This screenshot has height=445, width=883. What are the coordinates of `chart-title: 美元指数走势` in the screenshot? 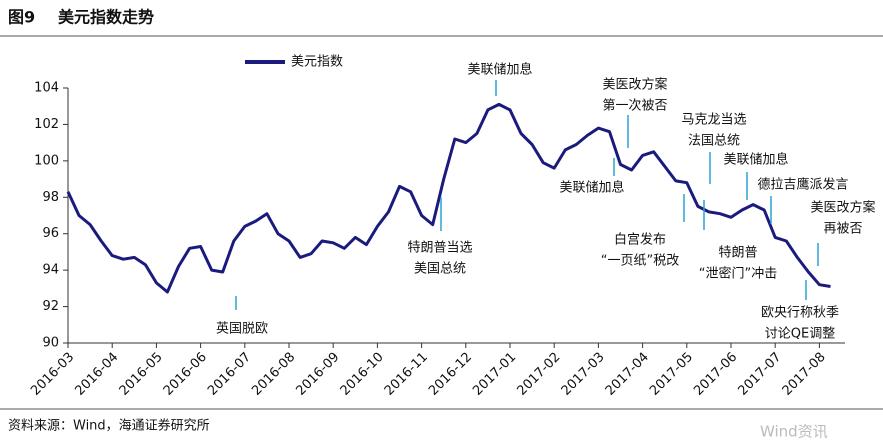 It's located at (106, 17).